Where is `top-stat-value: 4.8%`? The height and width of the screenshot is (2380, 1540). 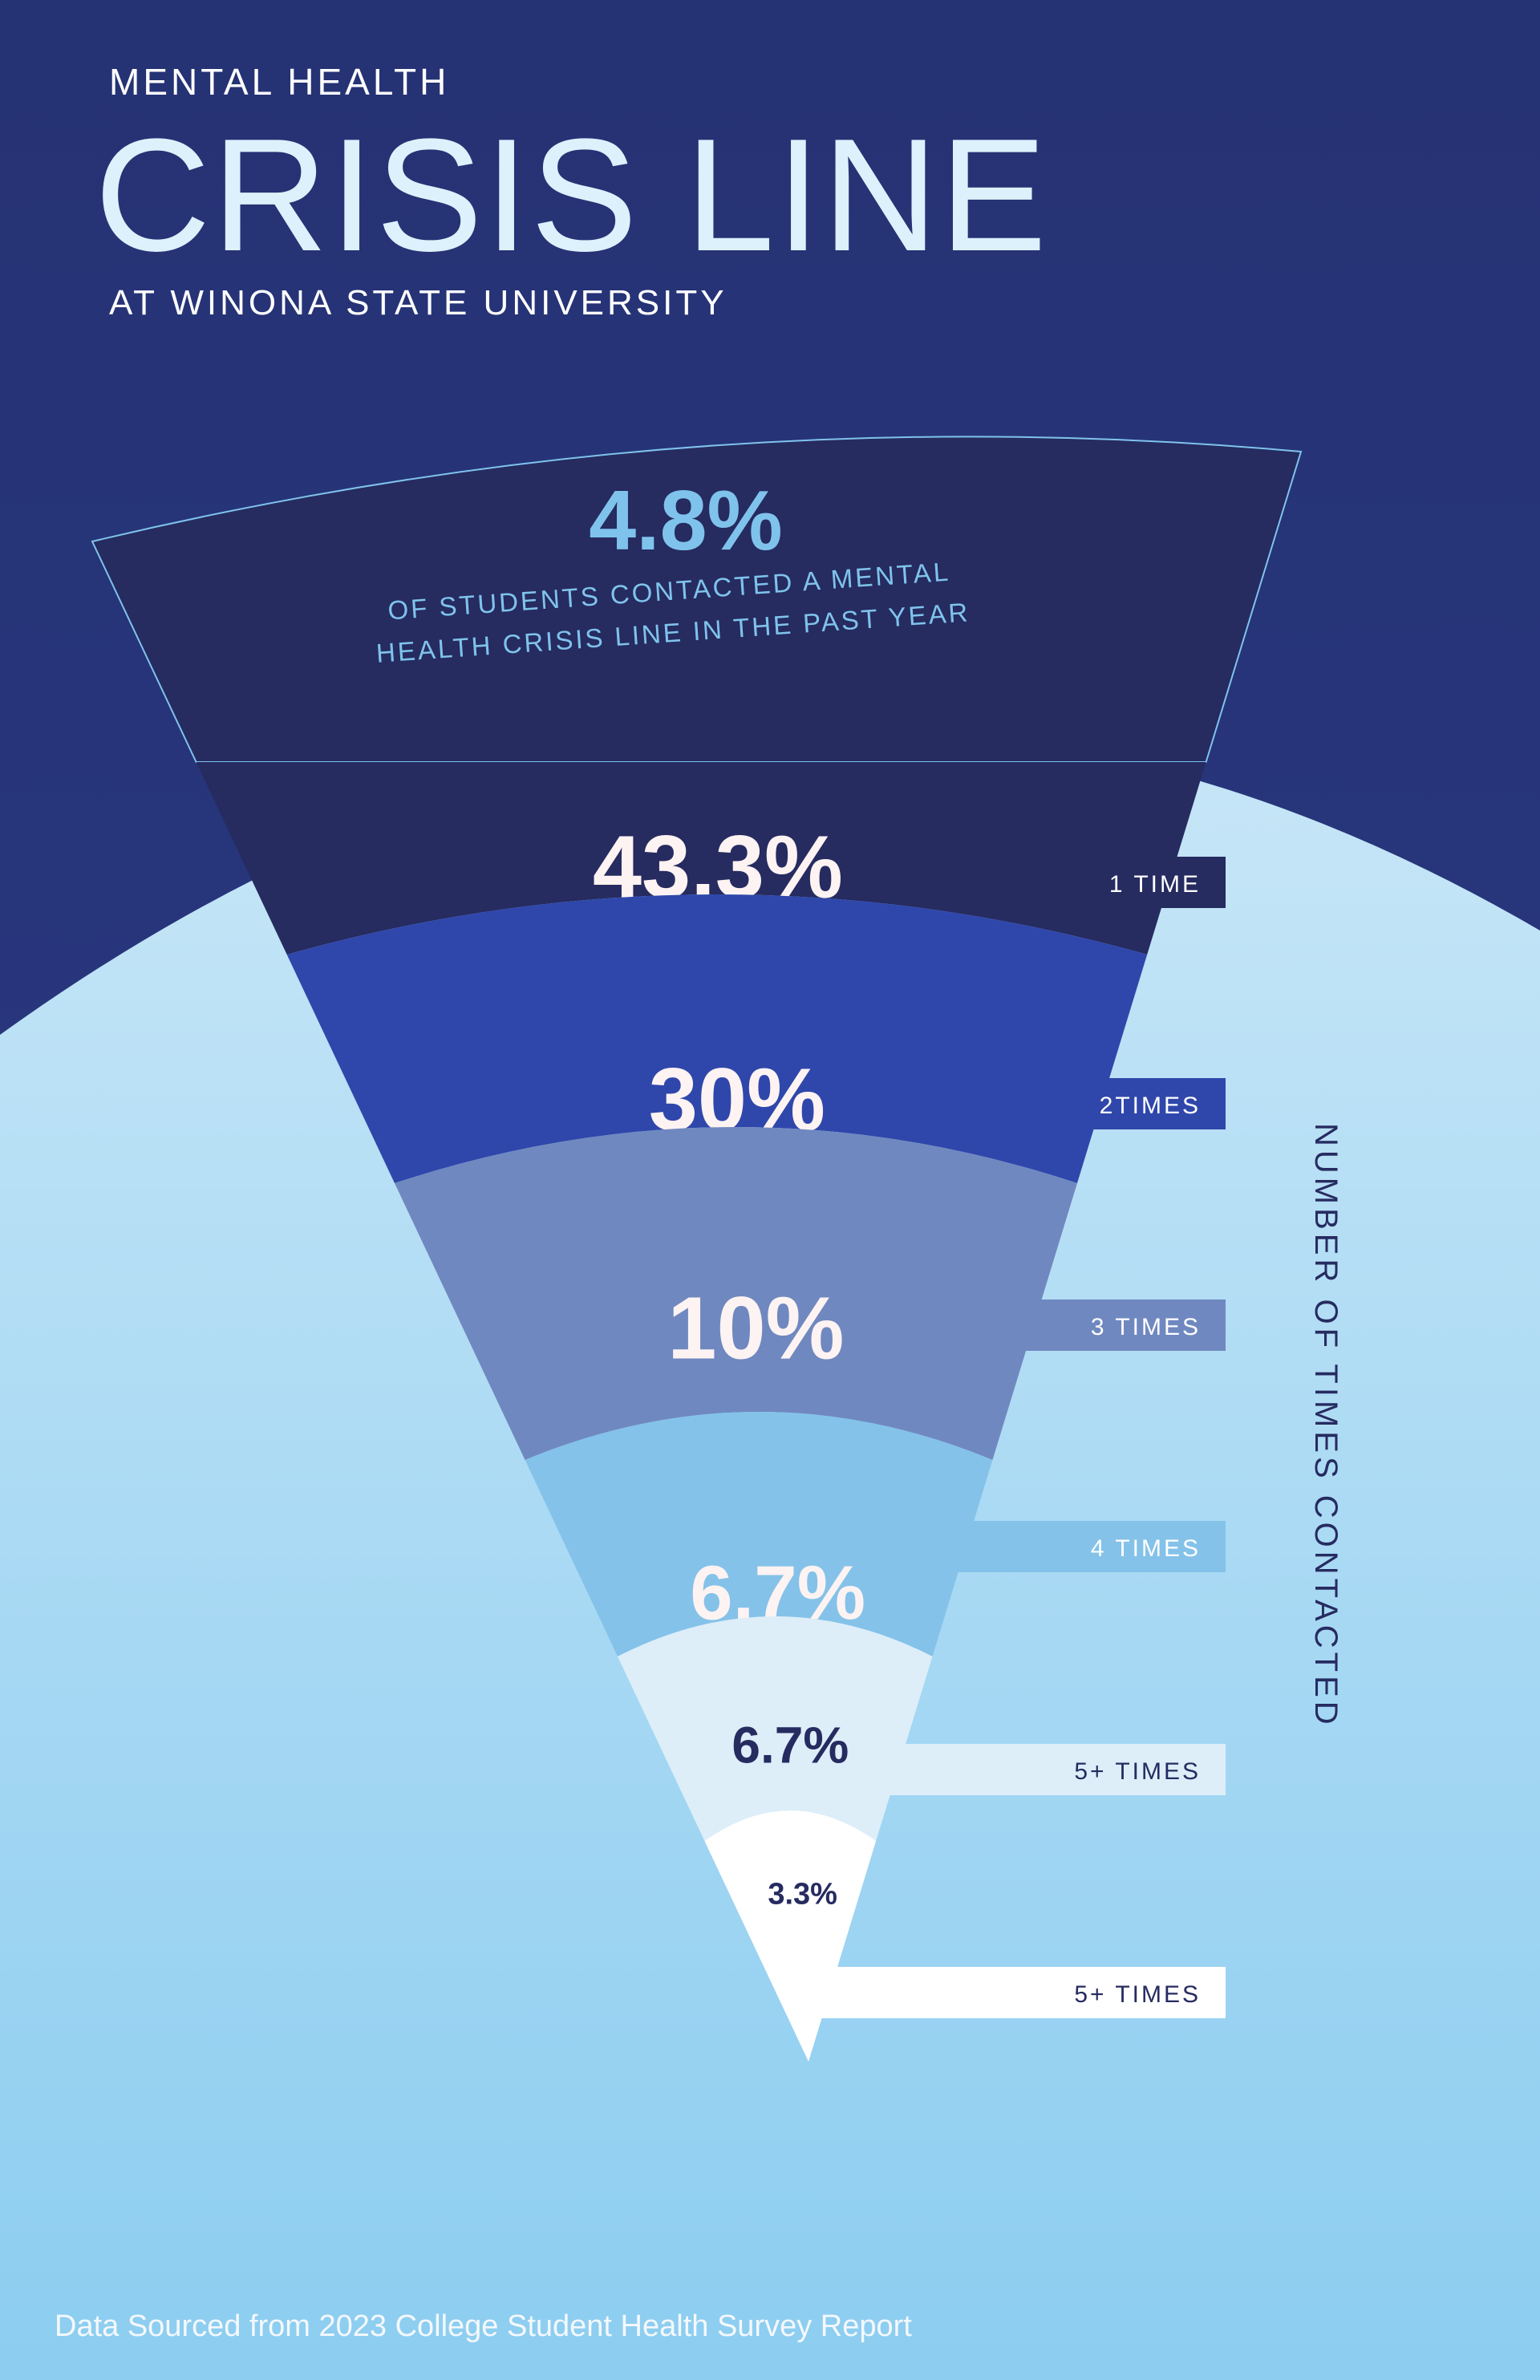 top-stat-value: 4.8% is located at coordinates (686, 520).